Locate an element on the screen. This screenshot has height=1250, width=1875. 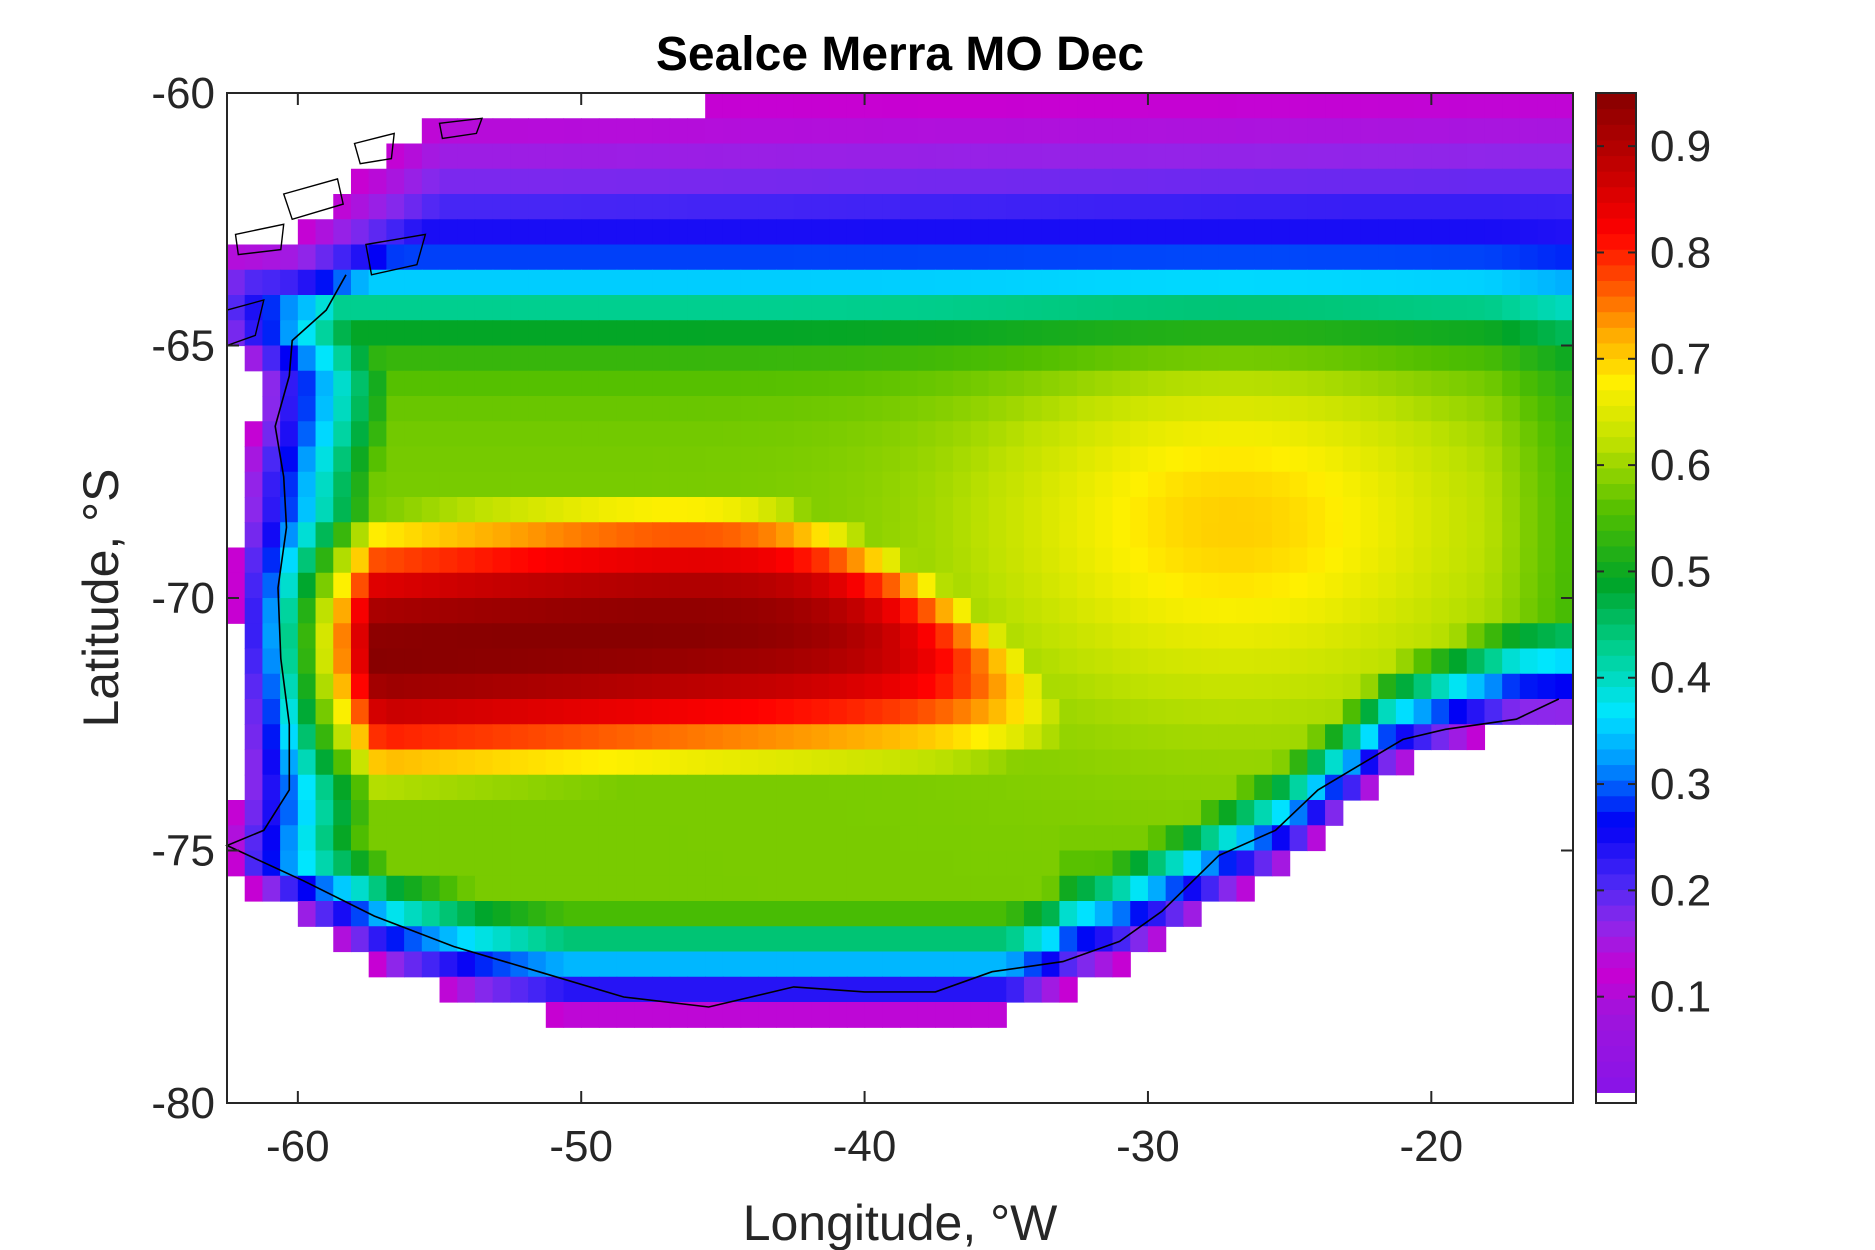
colorbar-ticks: 0.10.20.30.40.50.60.70.80.9 is located at coordinates (1653, 572).